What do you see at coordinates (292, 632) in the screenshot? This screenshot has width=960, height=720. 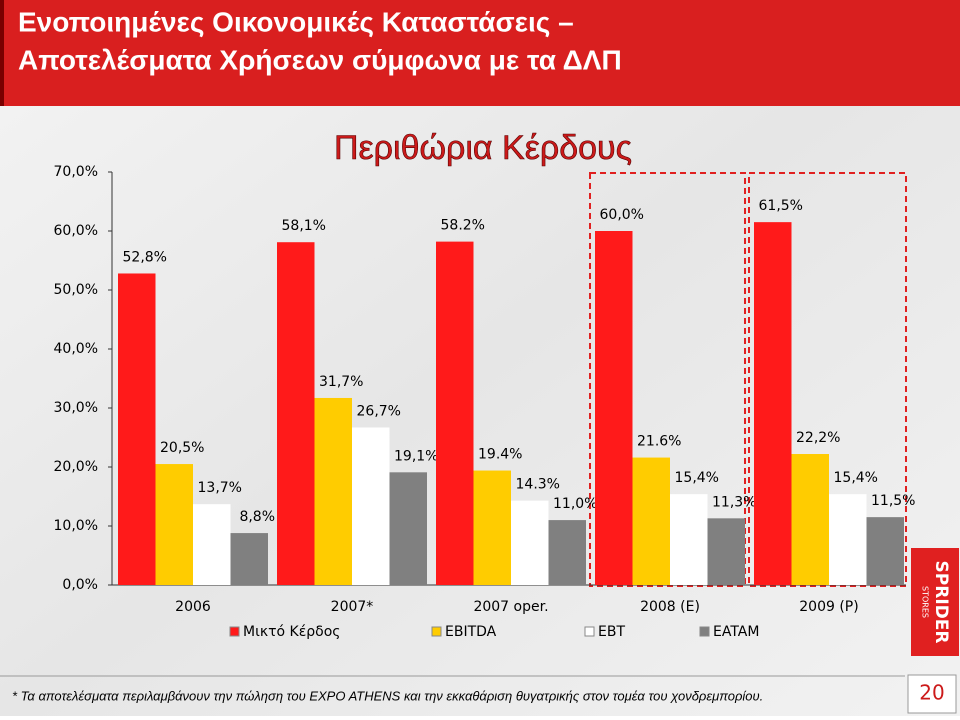 I see `legend-label: Μικτό Κέρδος` at bounding box center [292, 632].